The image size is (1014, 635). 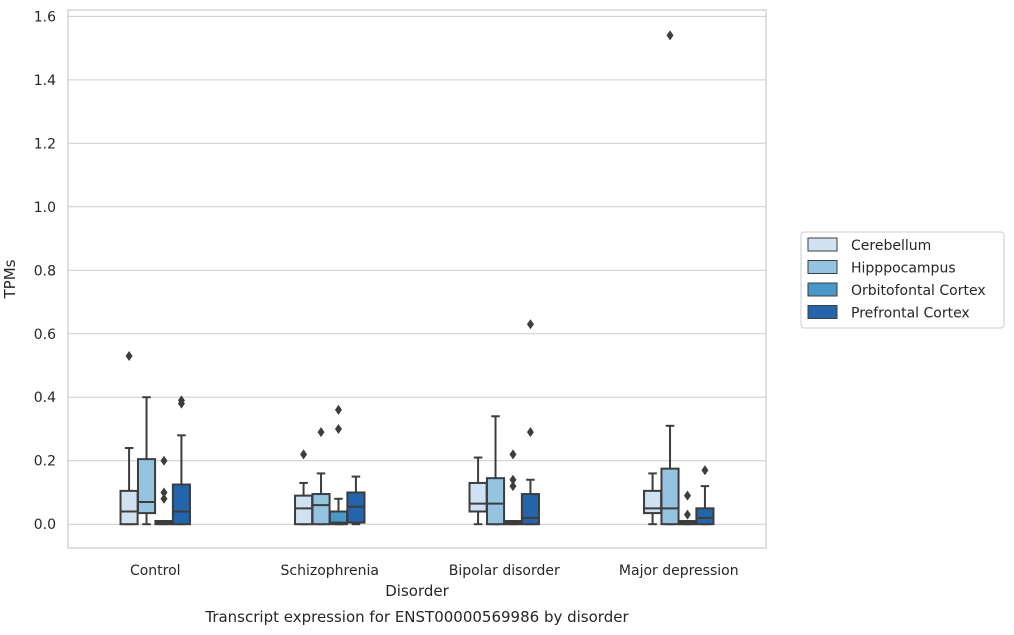 I want to click on x-tick-label: Bipolar disorder, so click(x=504, y=571).